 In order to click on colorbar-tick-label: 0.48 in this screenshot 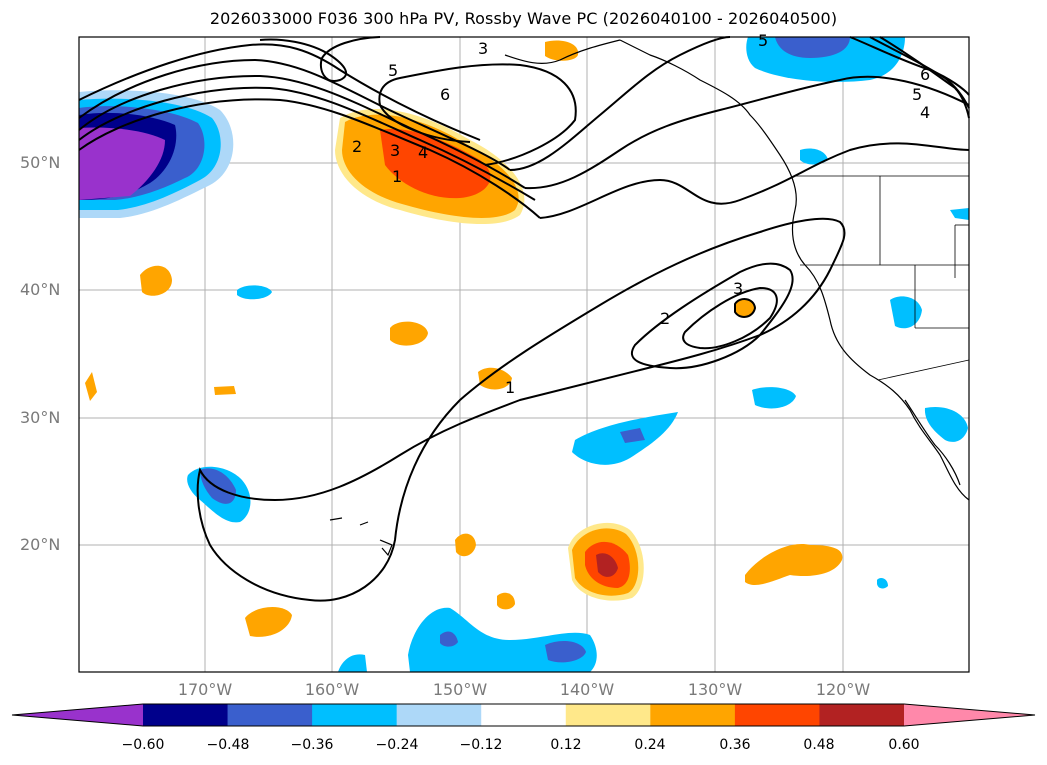, I will do `click(819, 745)`.